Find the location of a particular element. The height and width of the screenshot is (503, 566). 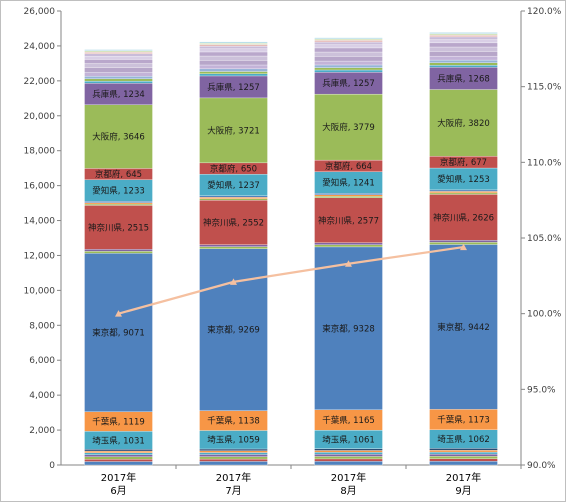

data-label: 東京都, 9071 is located at coordinates (118, 333).